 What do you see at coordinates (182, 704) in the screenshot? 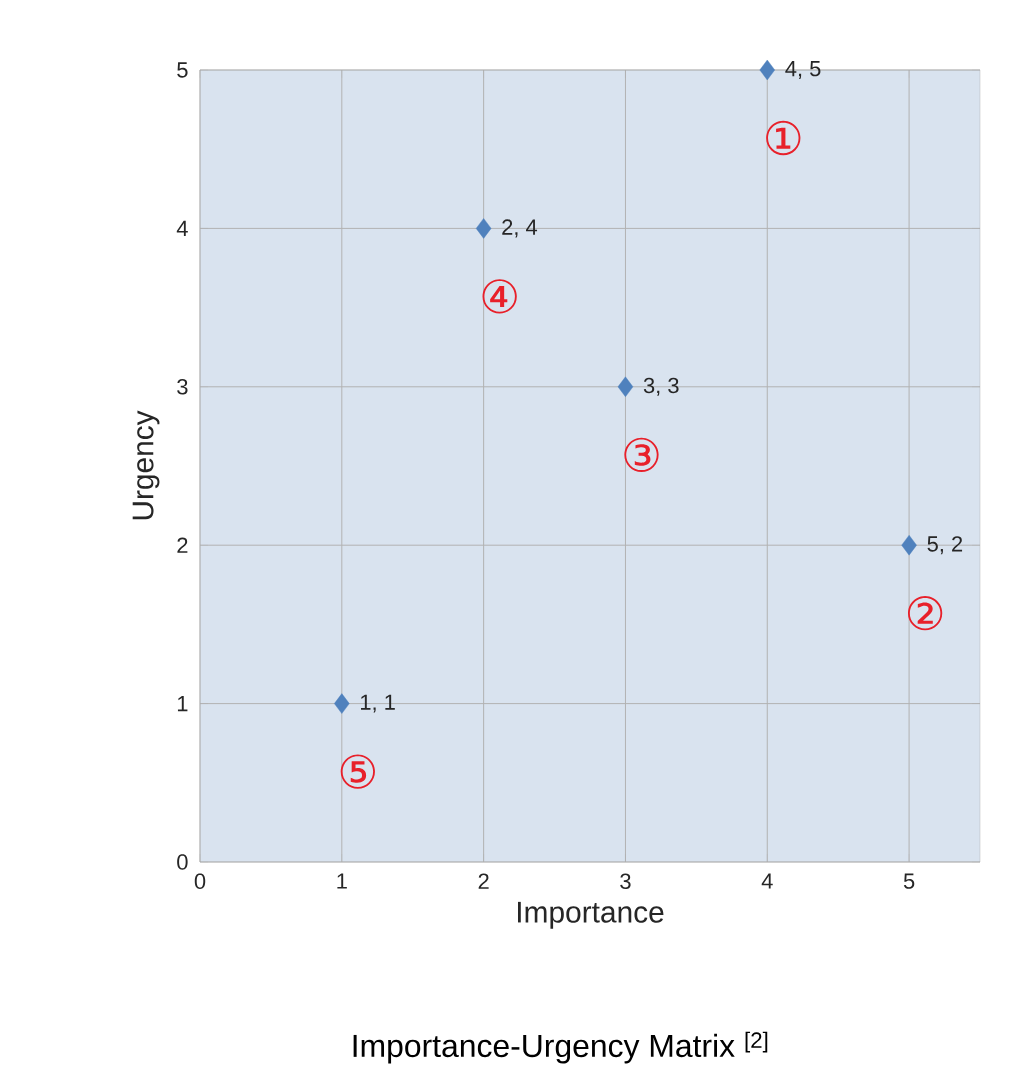
I see `y-tick-label: 1` at bounding box center [182, 704].